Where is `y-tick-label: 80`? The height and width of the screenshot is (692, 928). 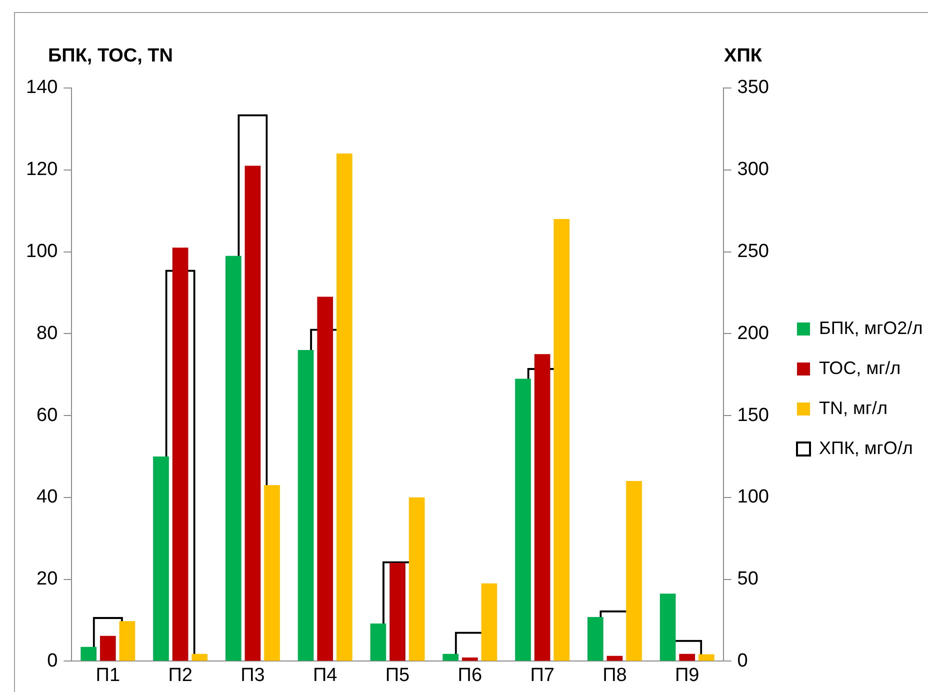 y-tick-label: 80 is located at coordinates (47, 333).